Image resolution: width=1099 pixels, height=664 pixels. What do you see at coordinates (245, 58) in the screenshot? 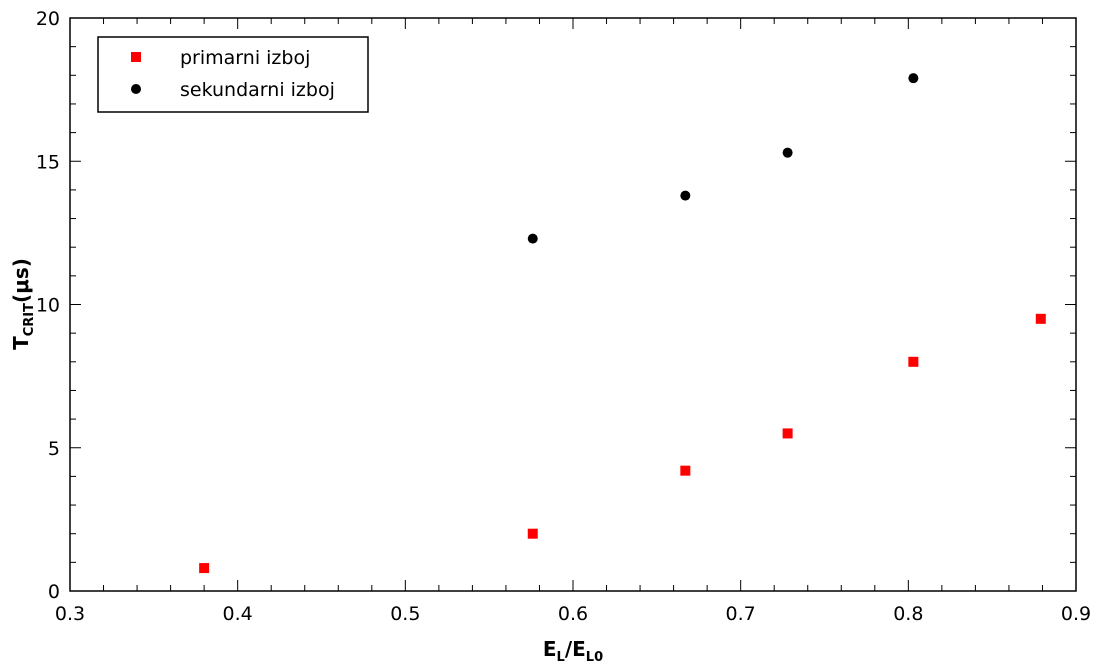
I see `legend-label-primarni: primarni izboj` at bounding box center [245, 58].